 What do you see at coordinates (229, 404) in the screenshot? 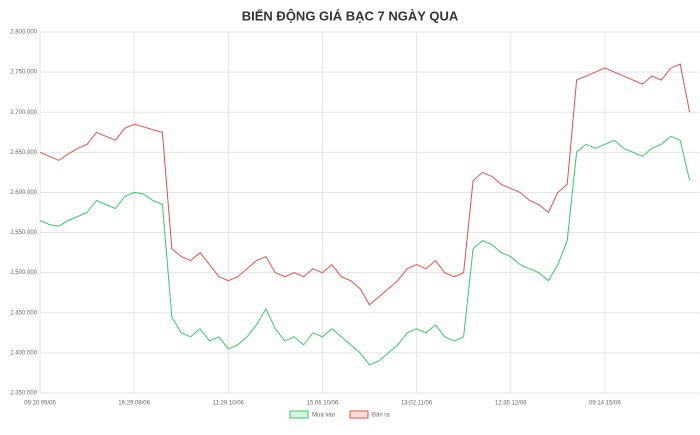
I see `x-tick-label: 11:29 10/06` at bounding box center [229, 404].